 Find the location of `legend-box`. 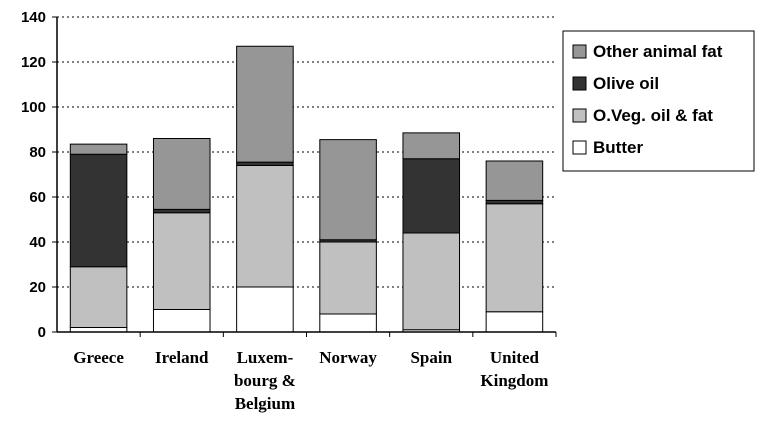

legend-box is located at coordinates (658, 101).